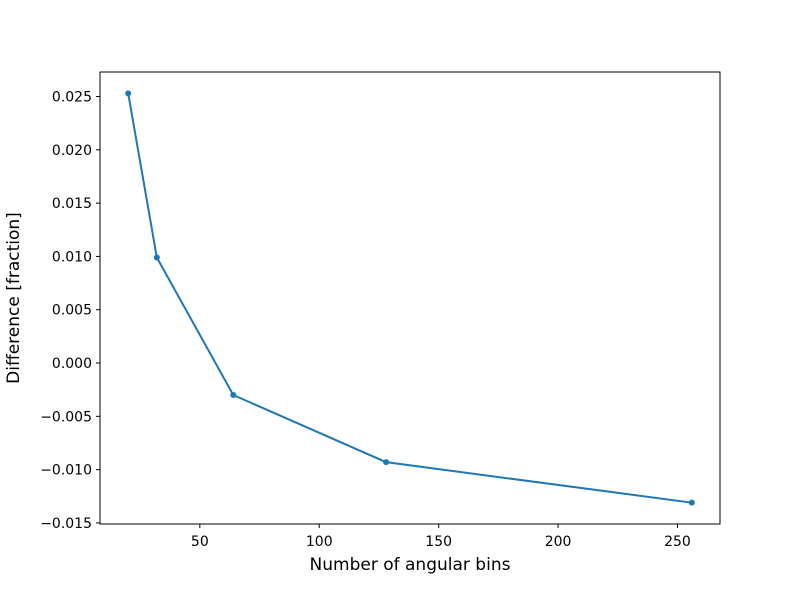 The height and width of the screenshot is (600, 800). I want to click on y-tick-label: 0.025, so click(72, 98).